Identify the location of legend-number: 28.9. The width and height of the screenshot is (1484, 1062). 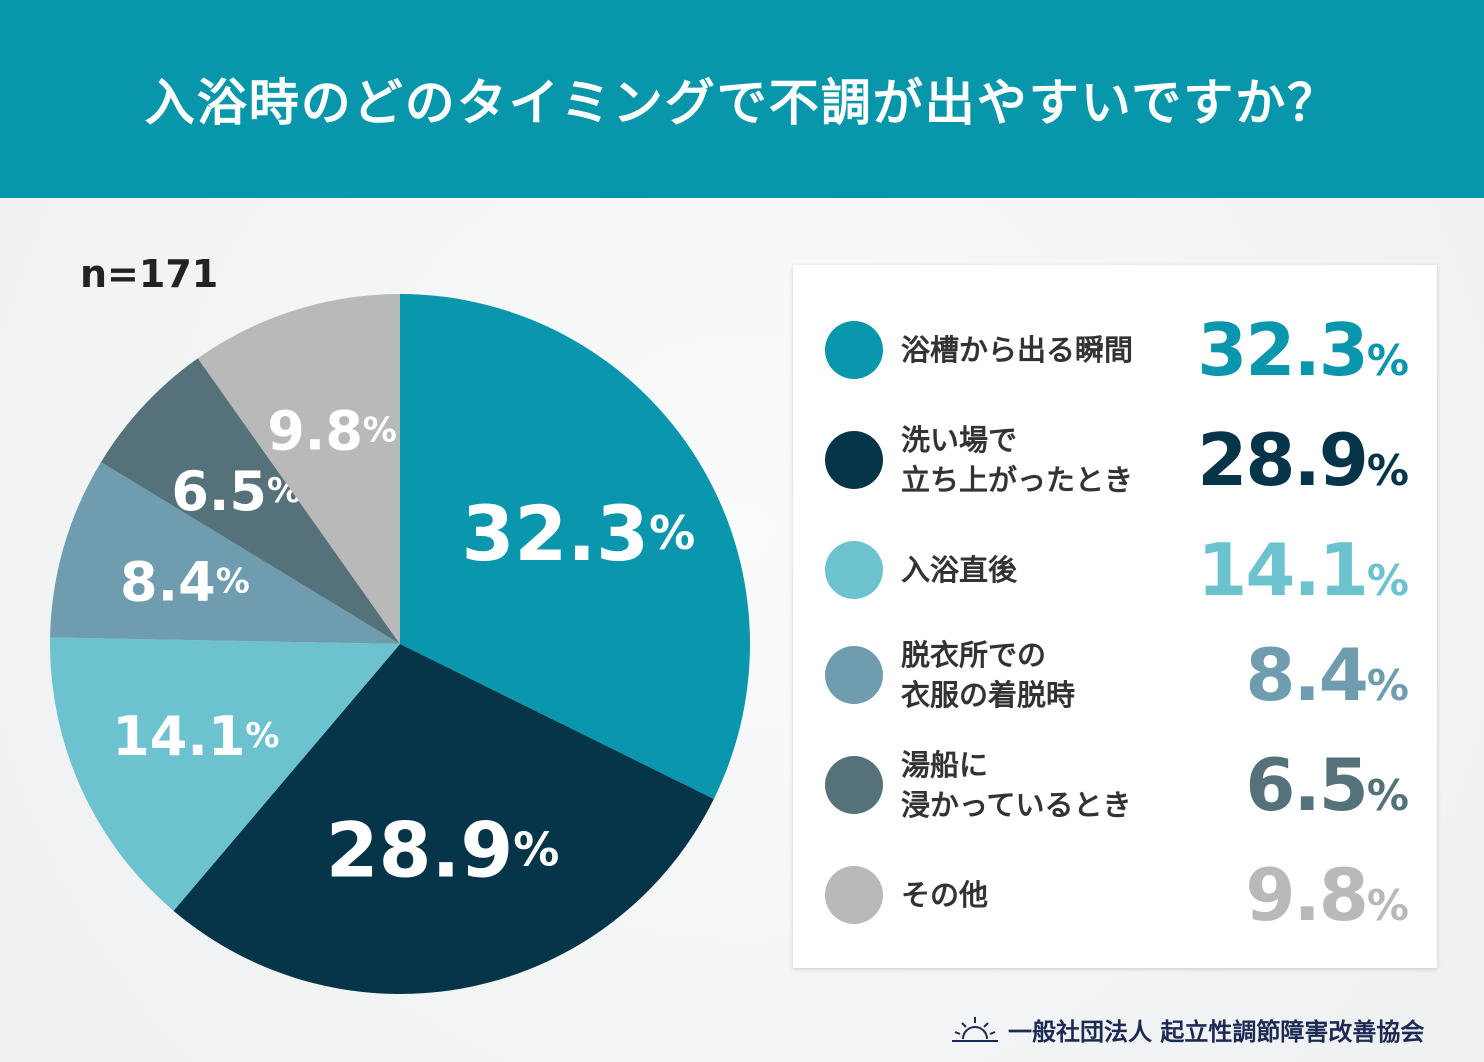
(1283, 460).